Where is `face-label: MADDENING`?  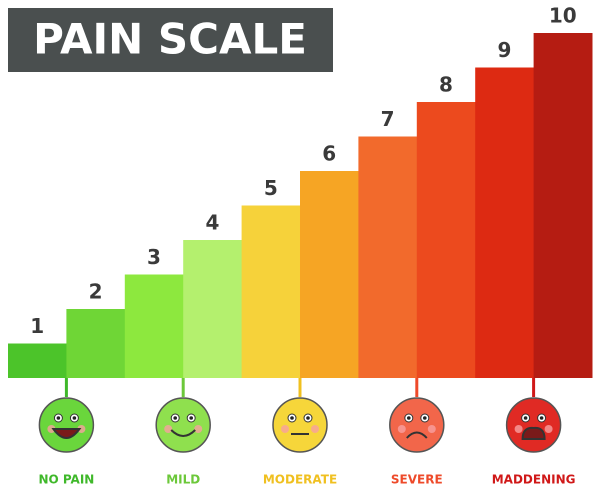
face-label: MADDENING is located at coordinates (534, 480).